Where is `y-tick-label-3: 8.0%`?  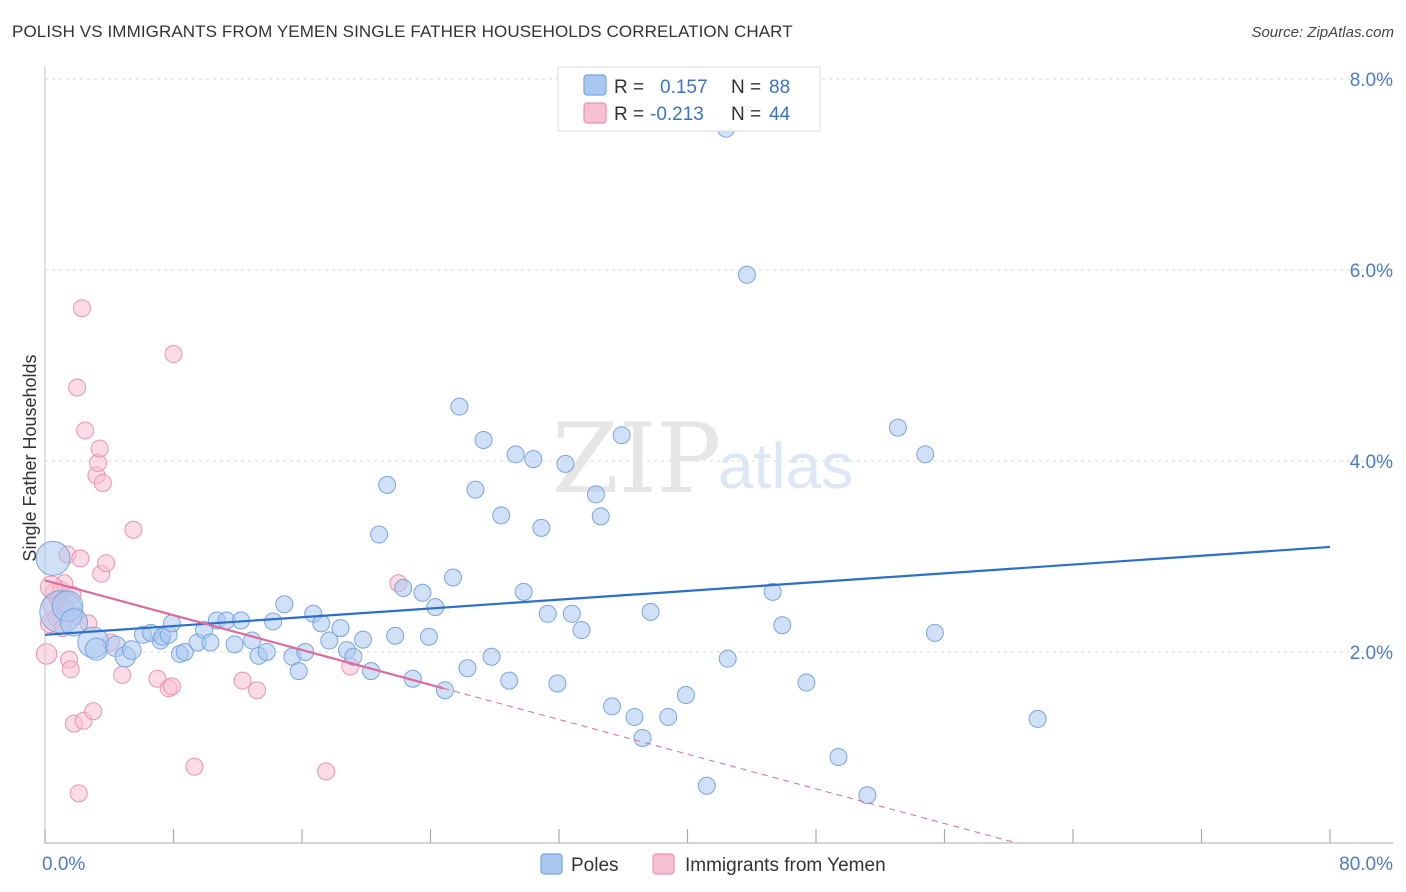 y-tick-label-3: 8.0% is located at coordinates (1371, 80).